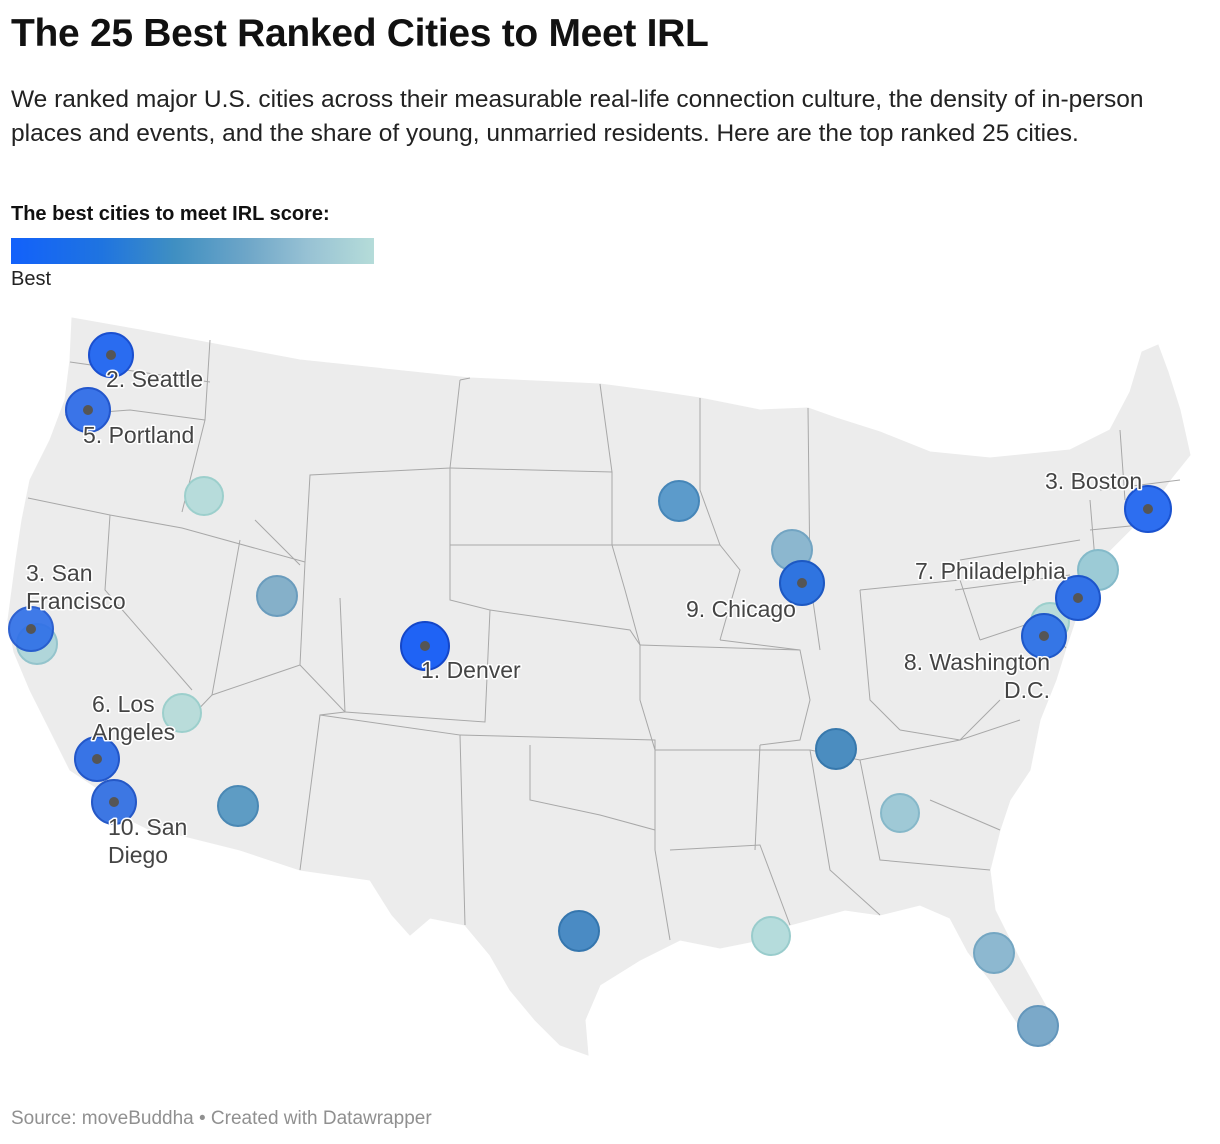 The image size is (1220, 1144). Describe the element at coordinates (471, 670) in the screenshot. I see `label-denver: 1. Denver` at that location.